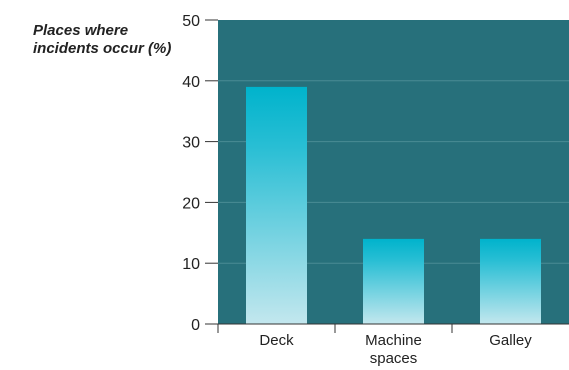 Image resolution: width=569 pixels, height=370 pixels. What do you see at coordinates (510, 281) in the screenshot?
I see `bar-galley` at bounding box center [510, 281].